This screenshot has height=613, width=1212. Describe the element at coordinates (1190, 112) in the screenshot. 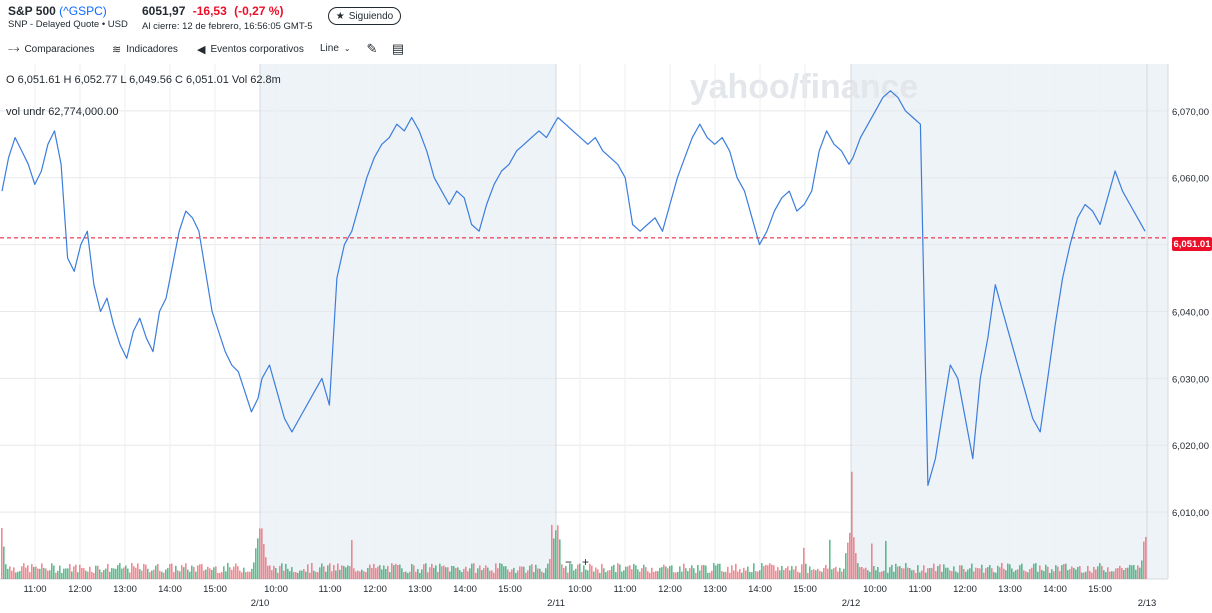

I see `y-tick-label: 6,070,00` at that location.